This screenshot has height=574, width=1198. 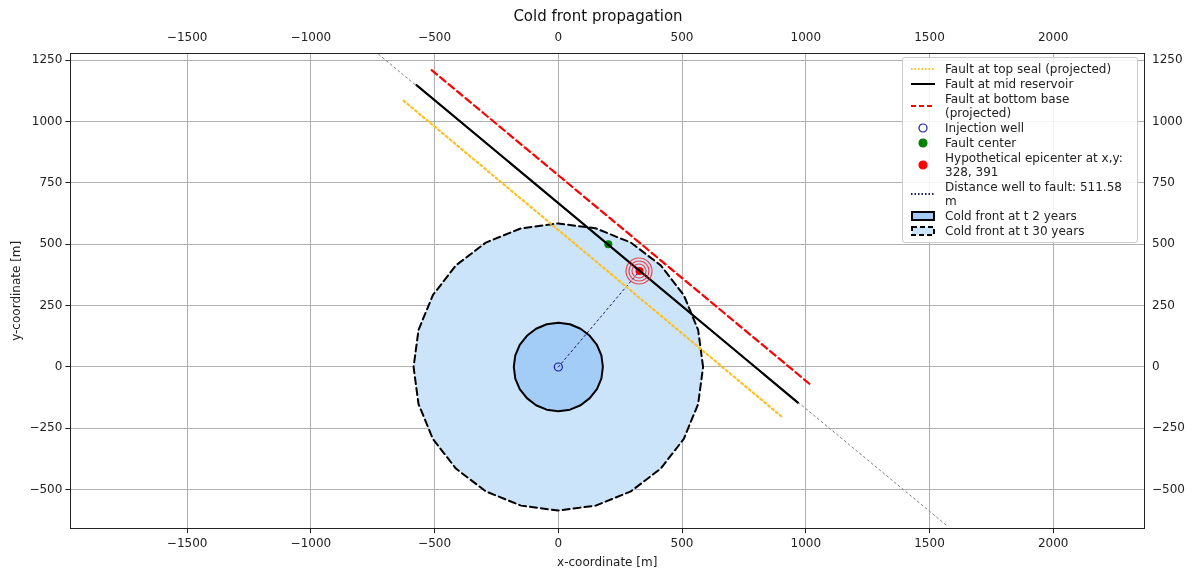 What do you see at coordinates (435, 542) in the screenshot?
I see `x-tick-label: −500` at bounding box center [435, 542].